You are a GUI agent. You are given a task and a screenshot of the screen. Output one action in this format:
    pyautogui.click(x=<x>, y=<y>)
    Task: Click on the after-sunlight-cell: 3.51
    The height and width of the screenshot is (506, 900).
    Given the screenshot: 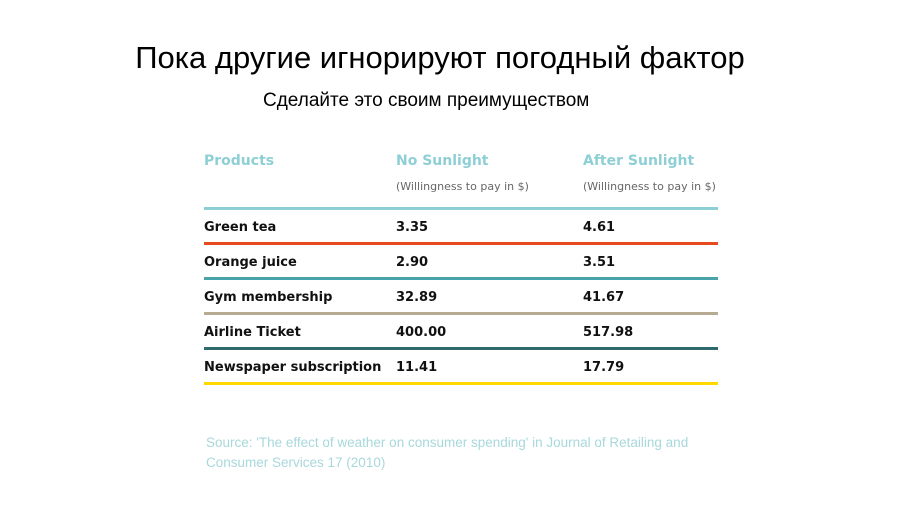 What is the action you would take?
    pyautogui.click(x=599, y=262)
    